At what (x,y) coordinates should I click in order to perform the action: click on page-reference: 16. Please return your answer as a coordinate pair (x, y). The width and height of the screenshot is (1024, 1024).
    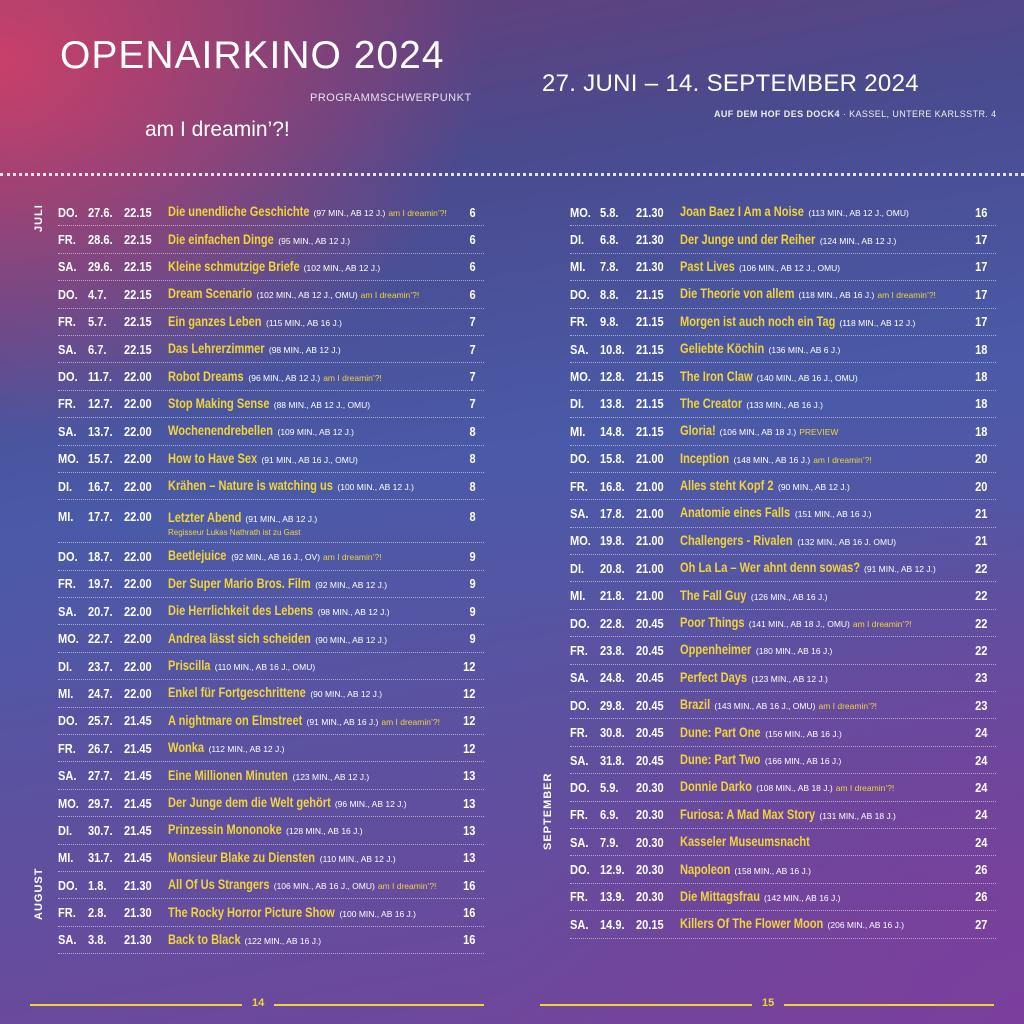
    Looking at the image, I should click on (468, 940).